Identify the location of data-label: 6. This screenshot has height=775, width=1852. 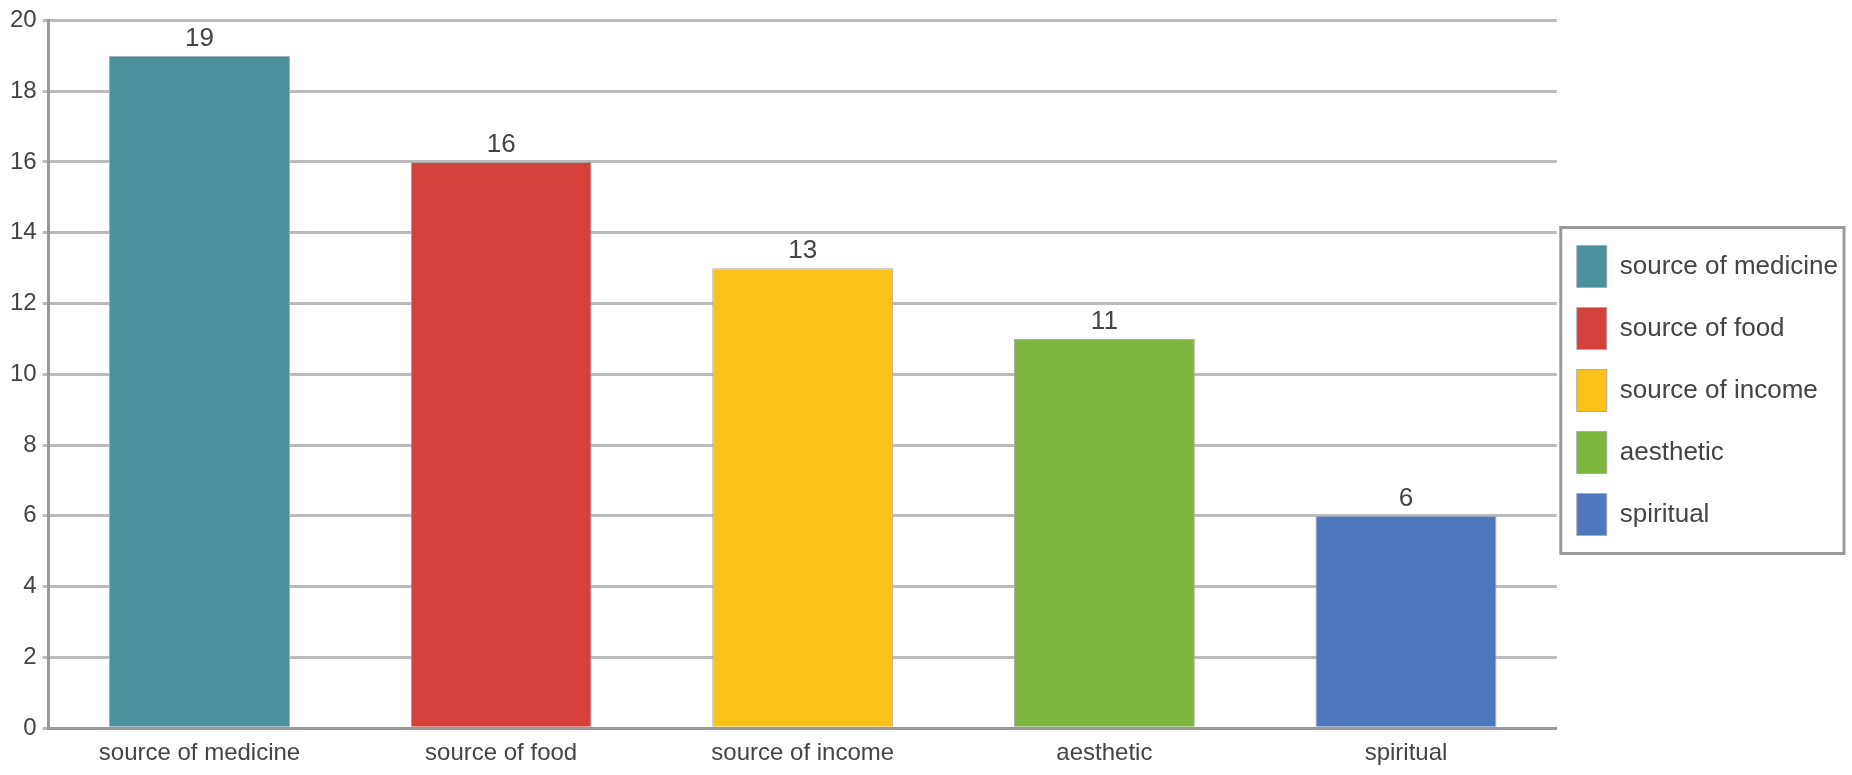
(1406, 497).